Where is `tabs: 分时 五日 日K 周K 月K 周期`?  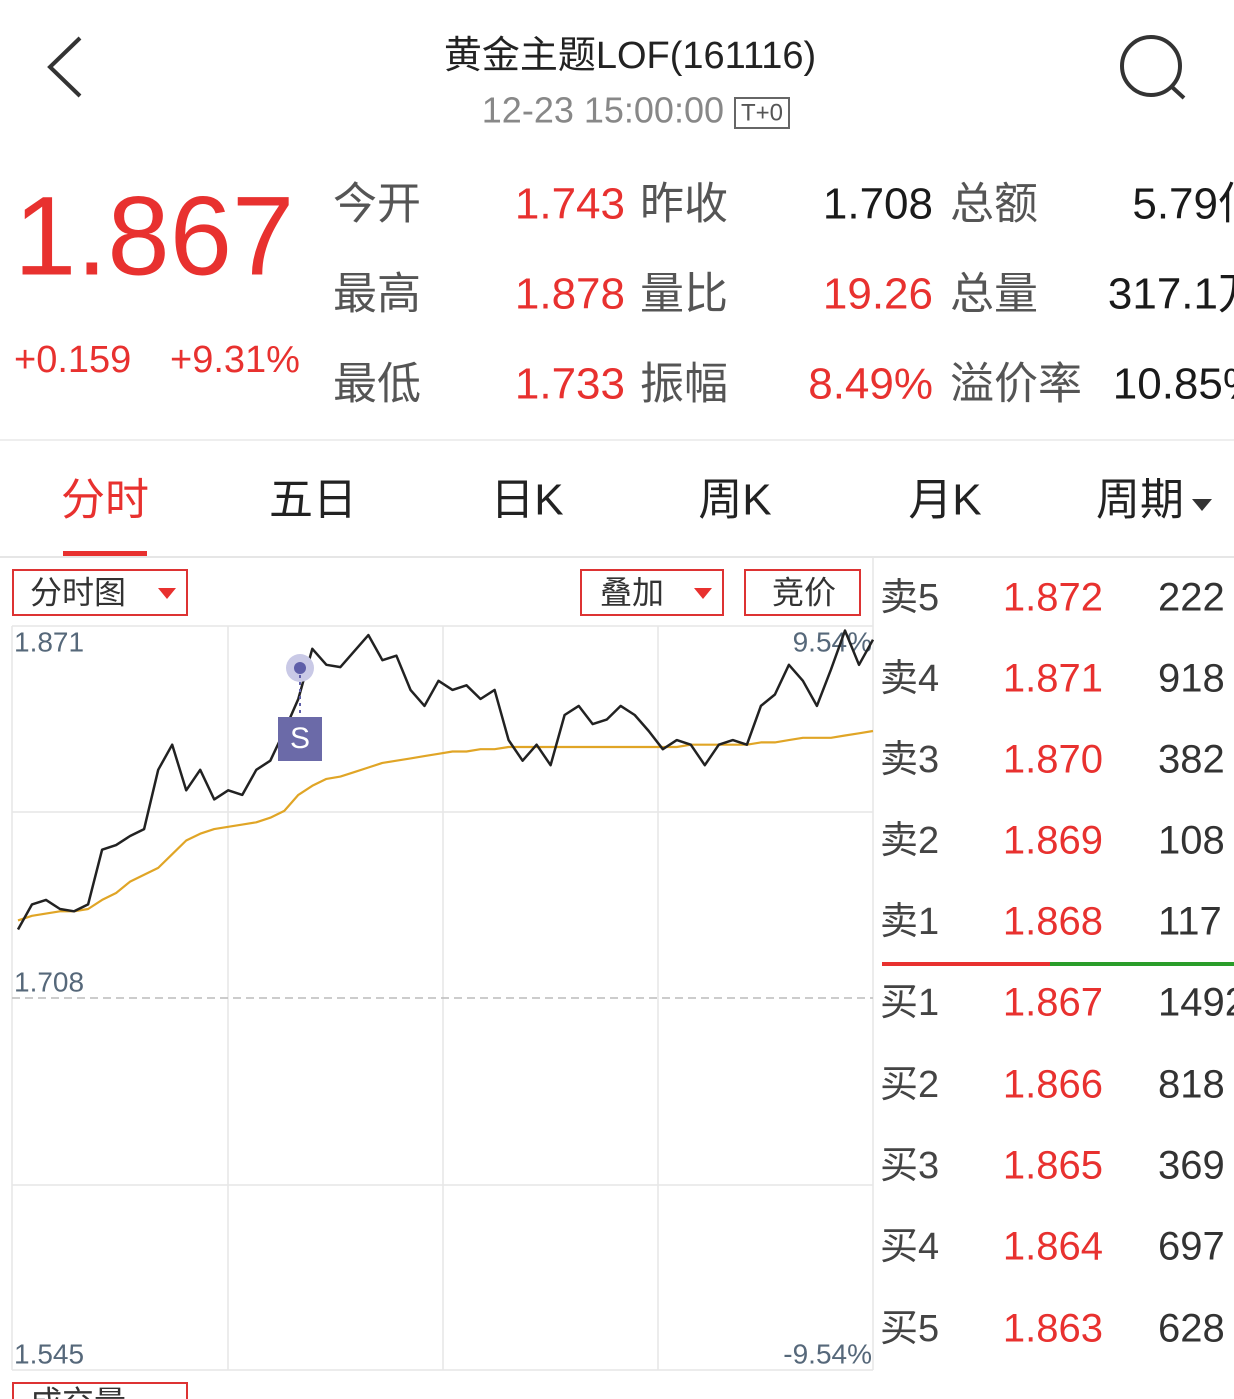 tabs: 分时 五日 日K 周K 月K 周期 is located at coordinates (622, 500).